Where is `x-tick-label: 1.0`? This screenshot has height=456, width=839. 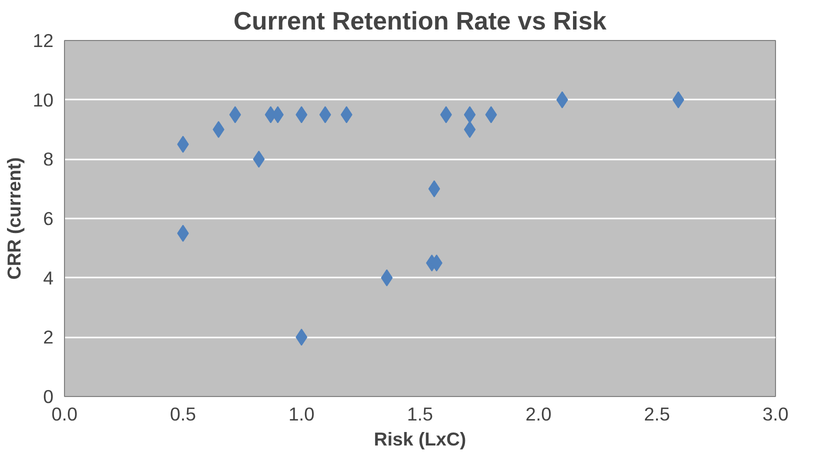 x-tick-label: 1.0 is located at coordinates (301, 414).